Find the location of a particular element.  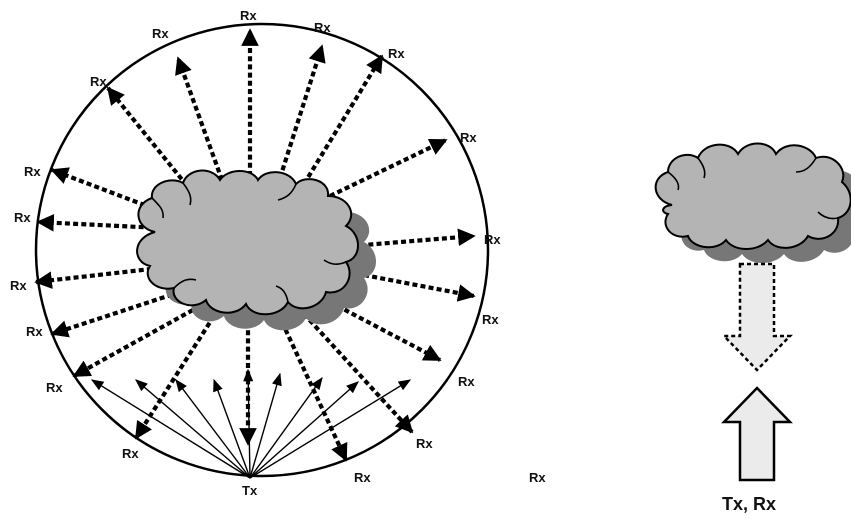

transmit-arrow is located at coordinates (757, 434).